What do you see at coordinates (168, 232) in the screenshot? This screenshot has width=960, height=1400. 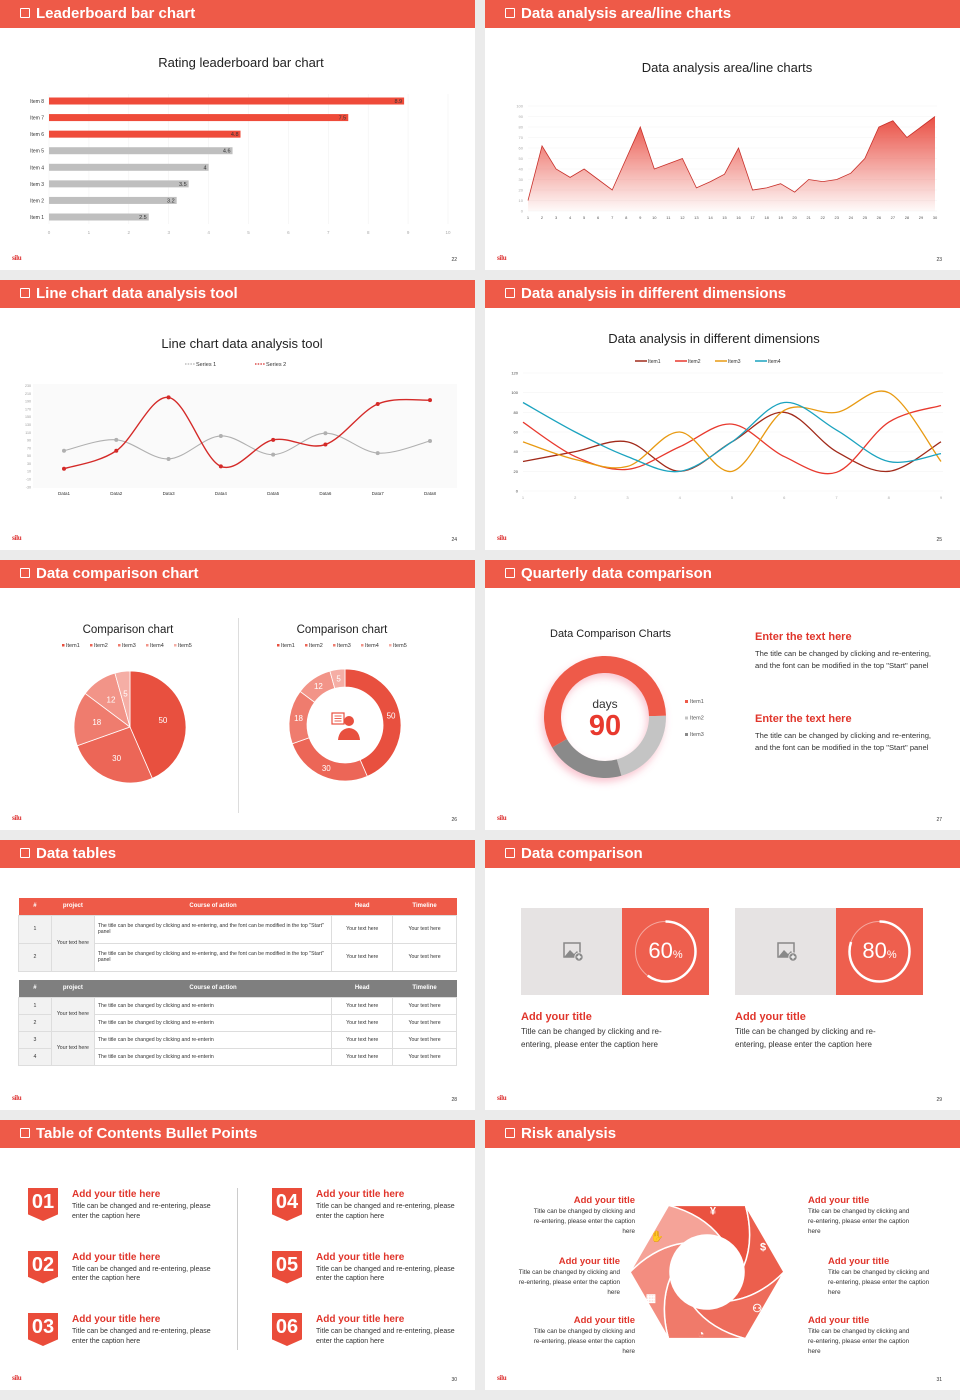 I see `x-tick-label: 3` at bounding box center [168, 232].